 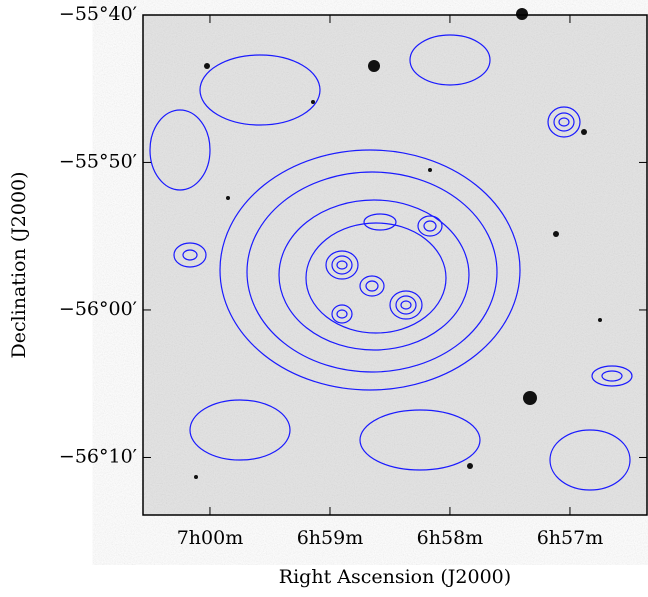 I want to click on y-tick-label: −56°10′, so click(x=98, y=456).